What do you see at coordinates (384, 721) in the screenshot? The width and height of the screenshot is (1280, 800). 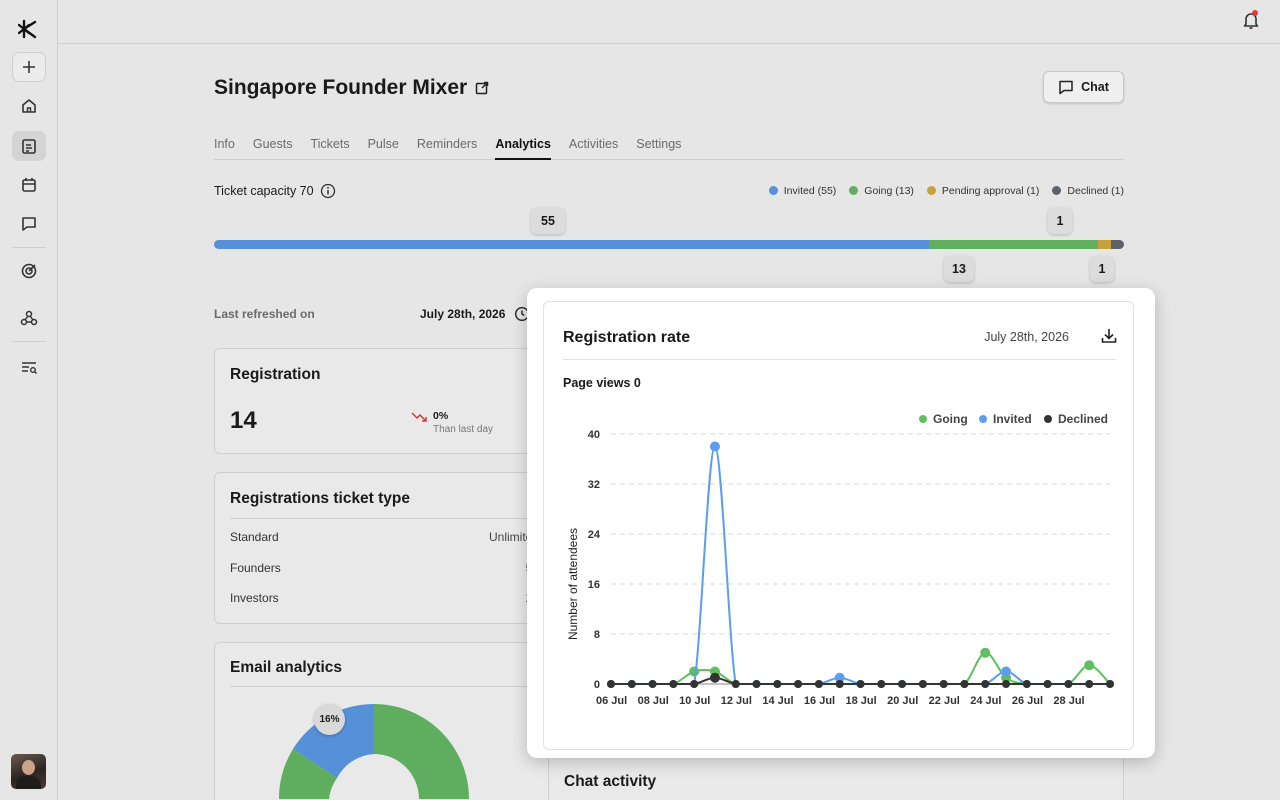 I see `email-analytics-card: Email analytics 16%` at bounding box center [384, 721].